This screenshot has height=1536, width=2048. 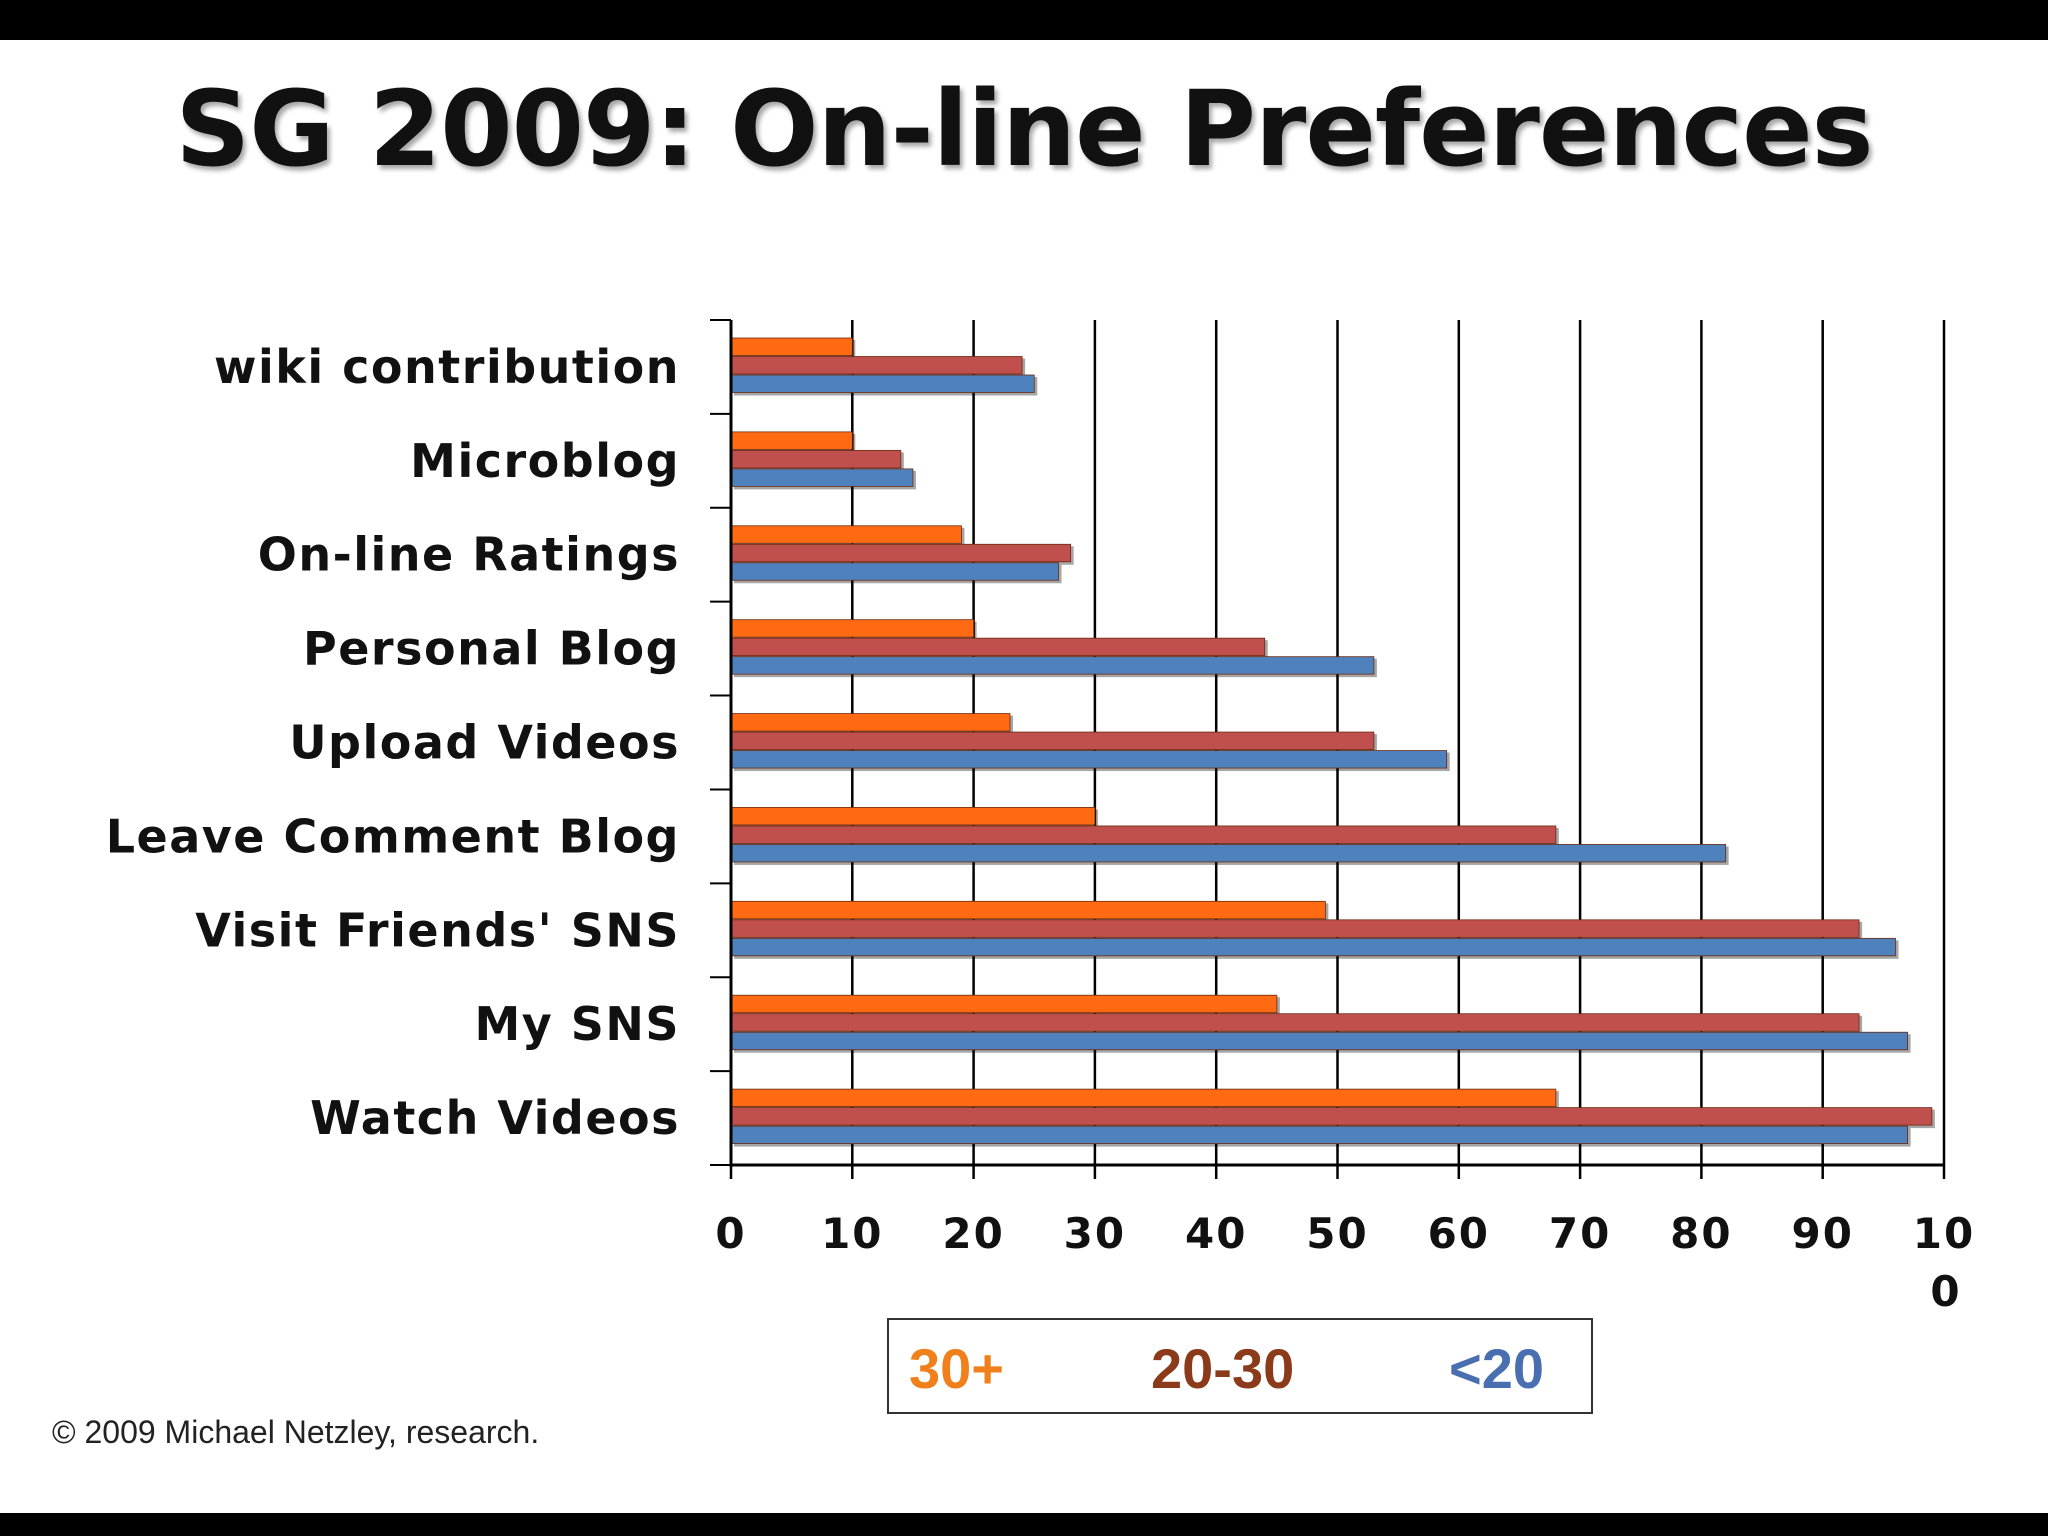 What do you see at coordinates (1095, 1233) in the screenshot?
I see `x-tick-label: 30` at bounding box center [1095, 1233].